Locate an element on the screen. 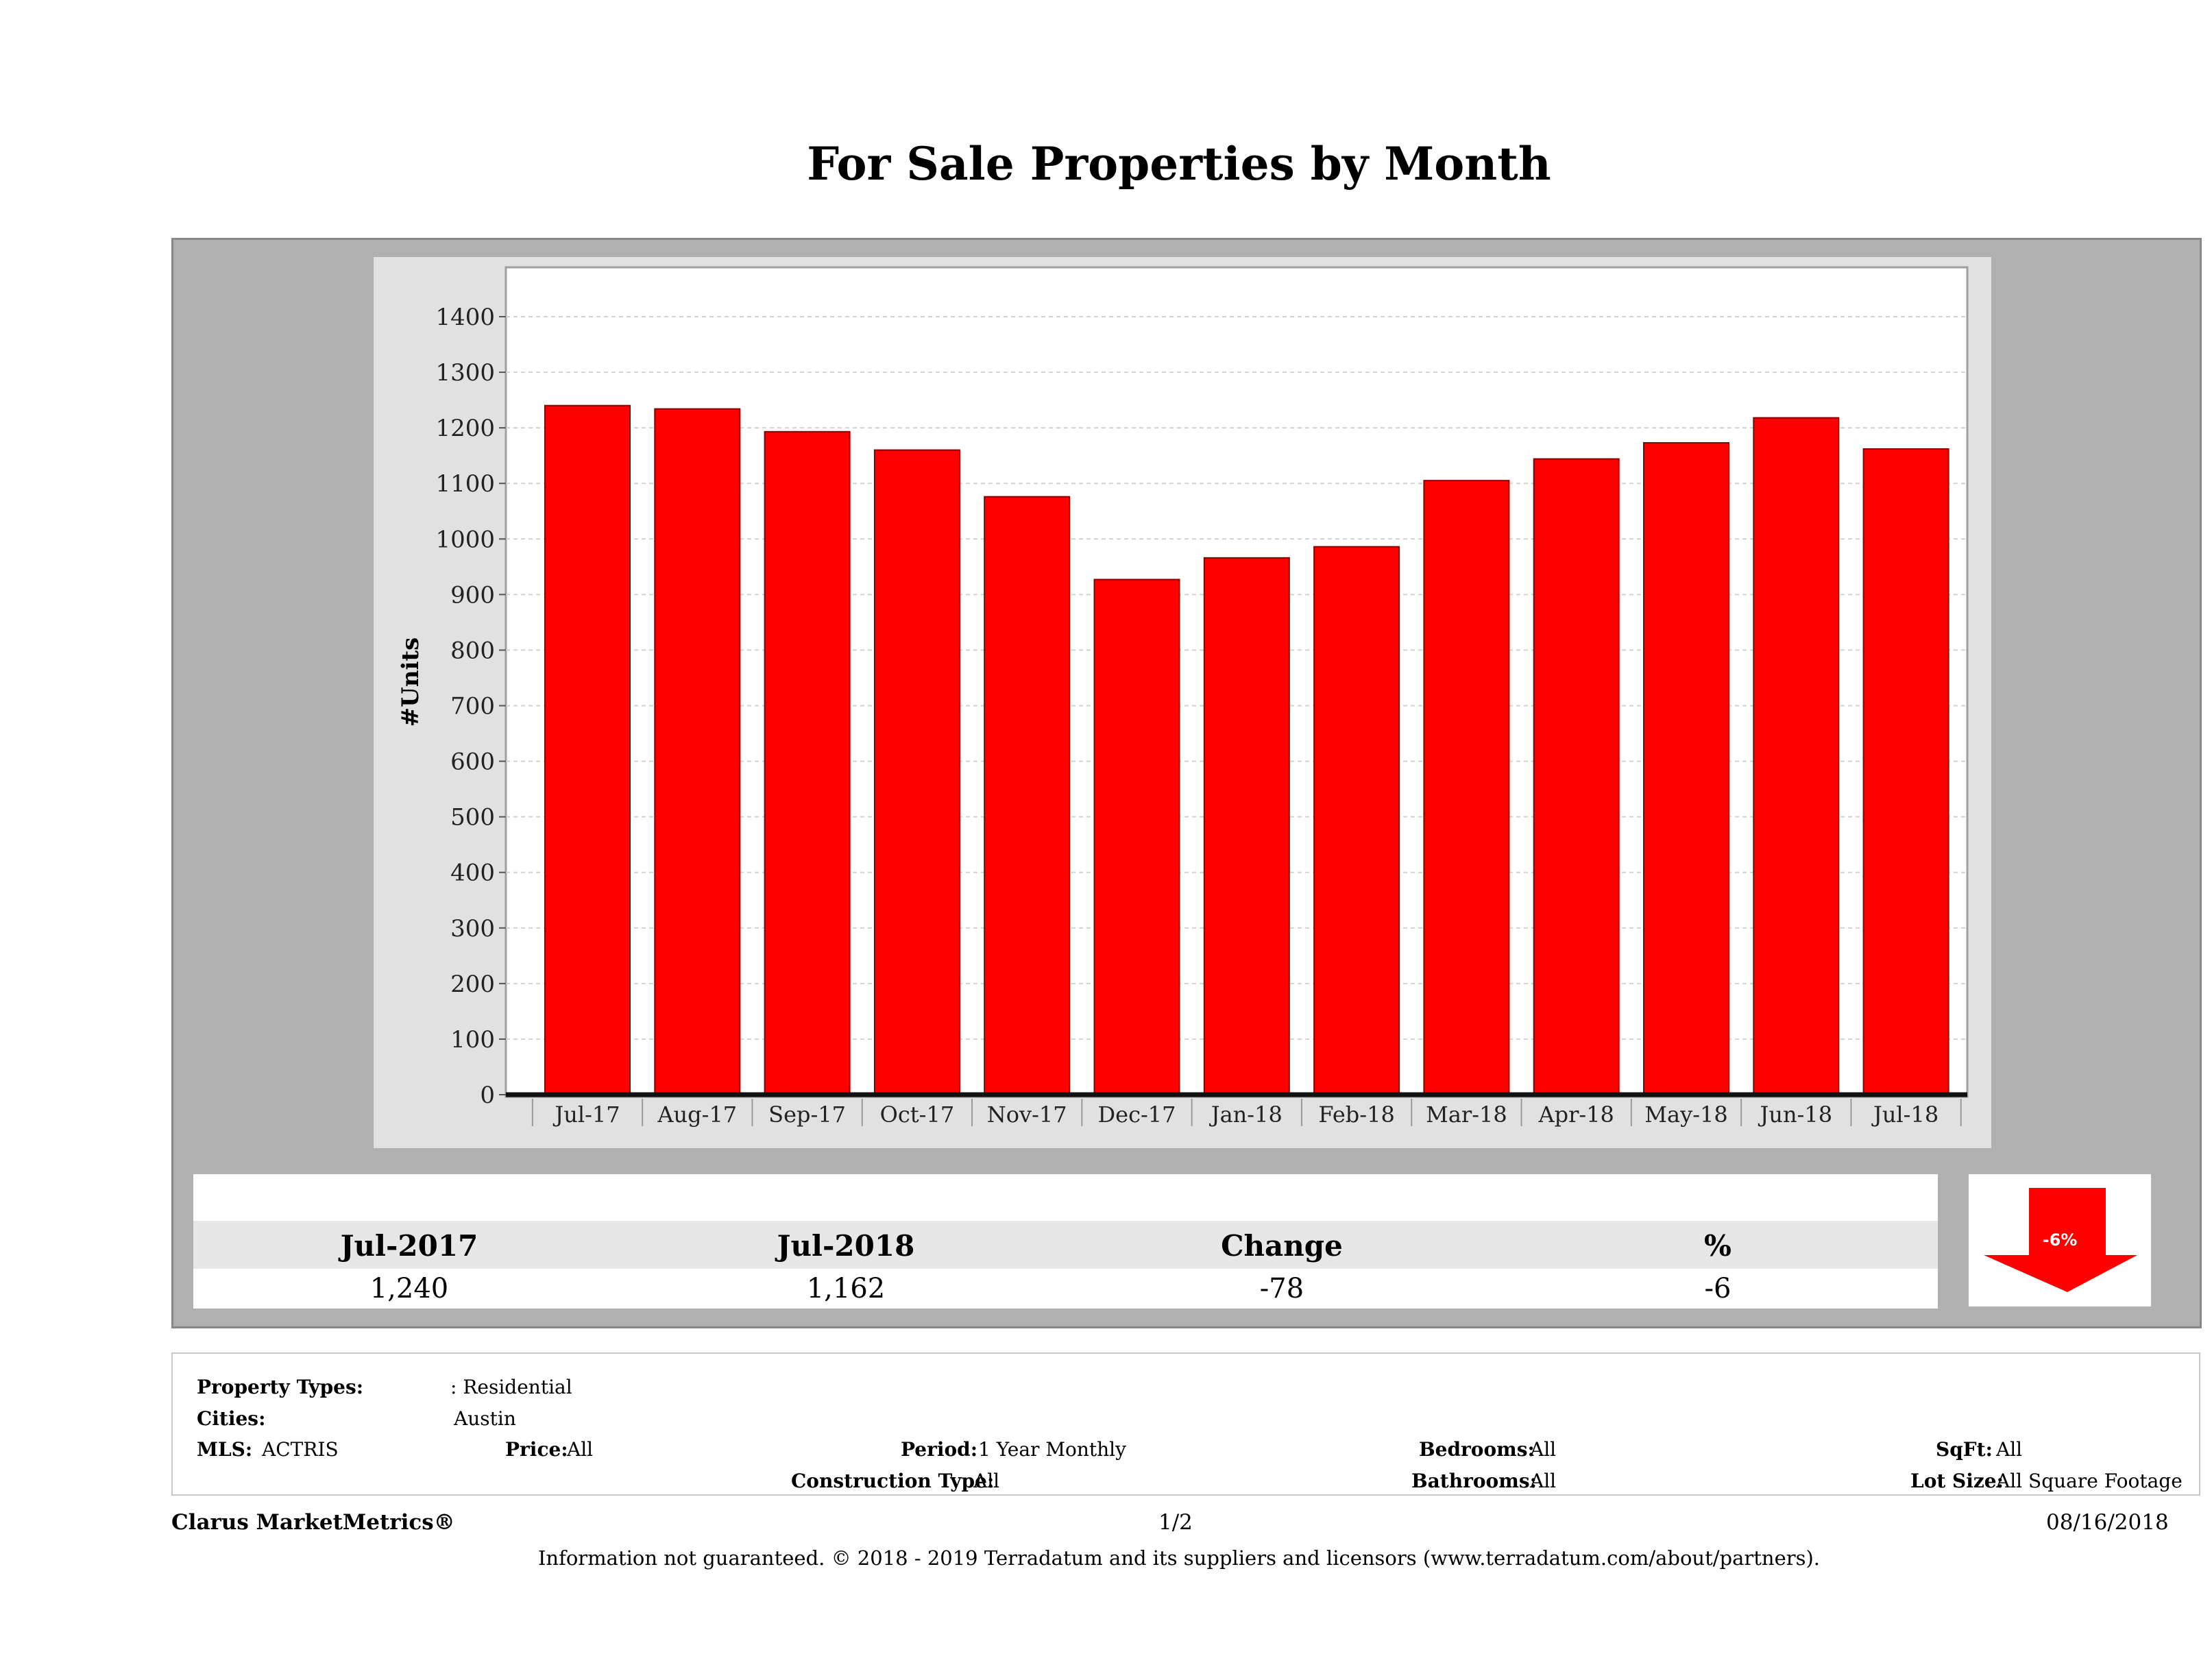 This screenshot has height=1678, width=2212. x-tick-label: Jul-18 is located at coordinates (1904, 1115).